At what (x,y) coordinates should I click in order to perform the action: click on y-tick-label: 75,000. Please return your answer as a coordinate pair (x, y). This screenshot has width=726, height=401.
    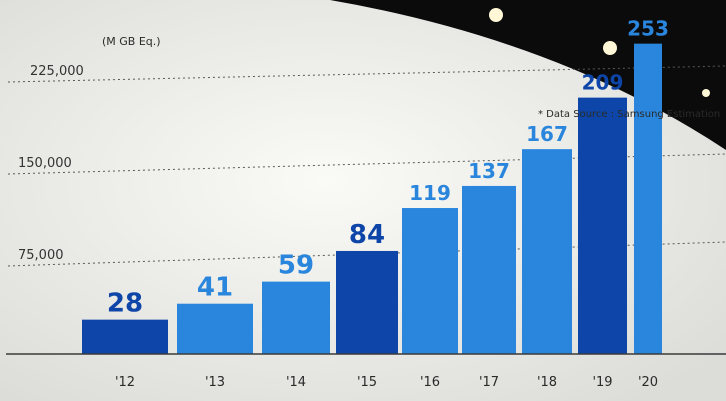
    Looking at the image, I should click on (41, 255).